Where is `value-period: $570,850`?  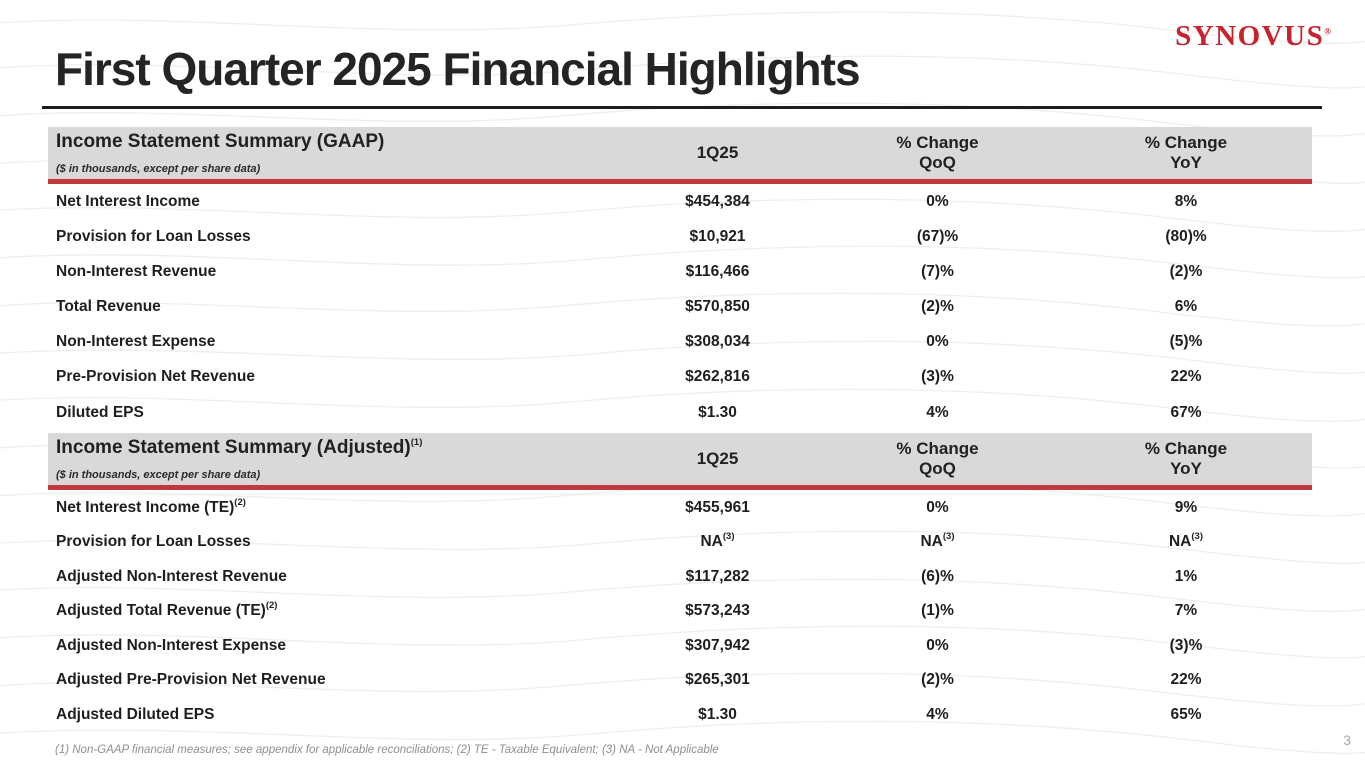 value-period: $570,850 is located at coordinates (717, 307).